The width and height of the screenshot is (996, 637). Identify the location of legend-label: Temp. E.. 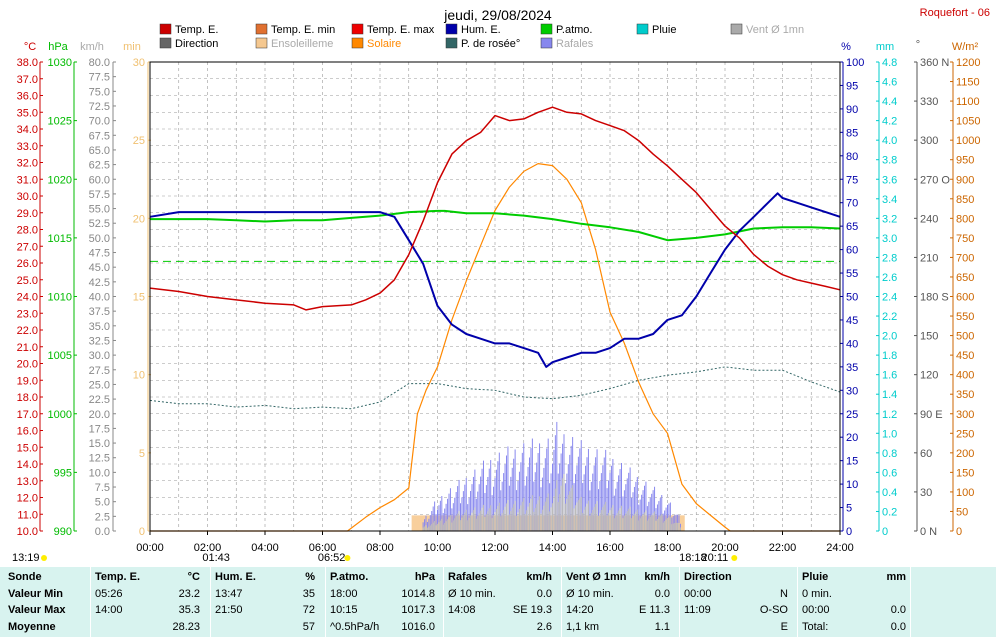
(196, 30).